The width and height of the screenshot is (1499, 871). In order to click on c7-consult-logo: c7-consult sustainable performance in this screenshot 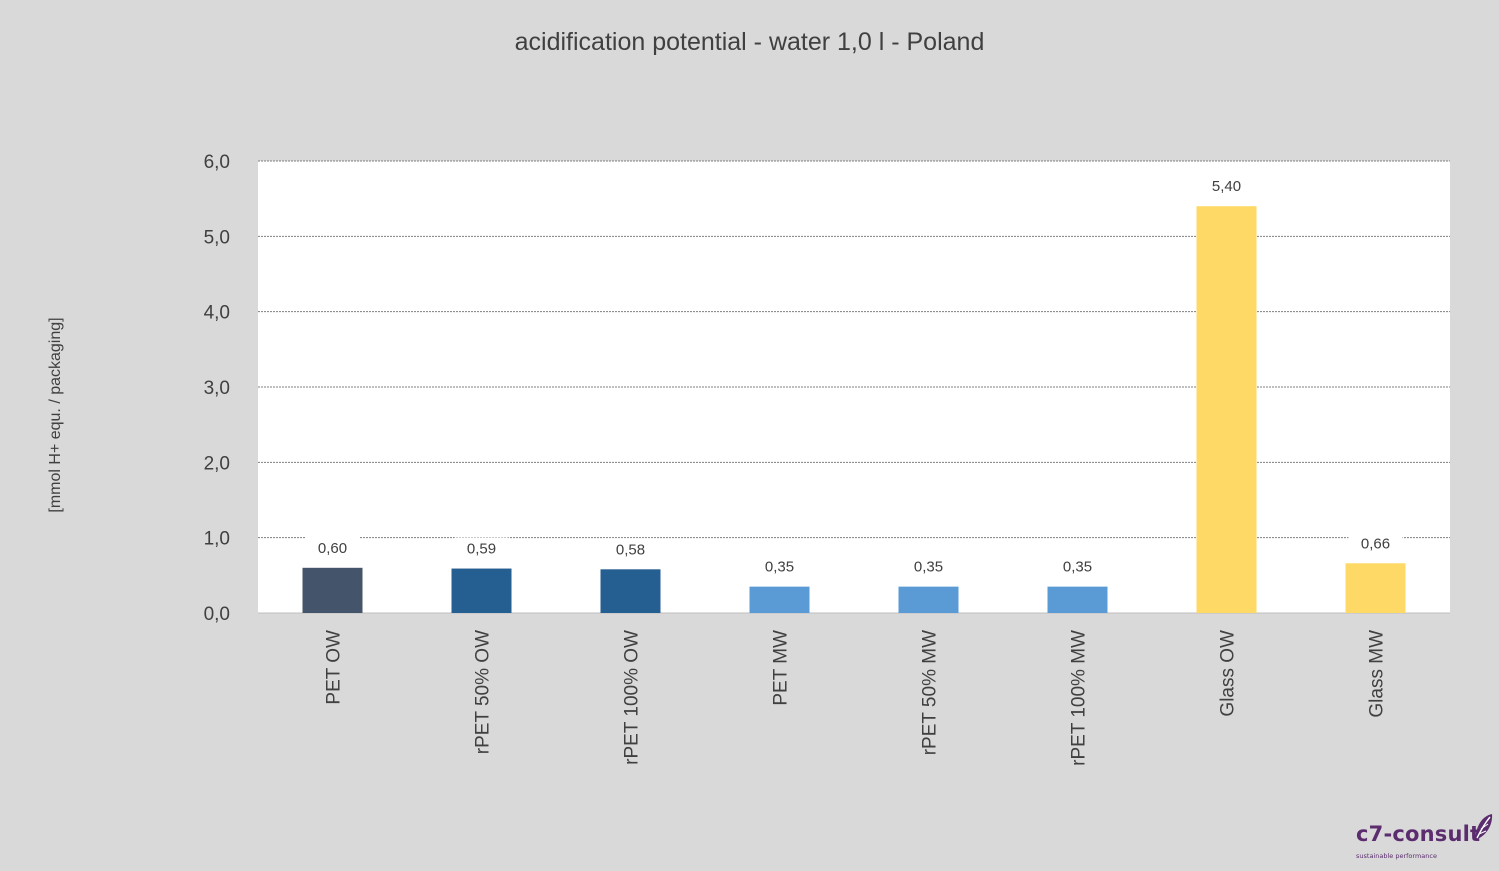, I will do `click(1422, 837)`.